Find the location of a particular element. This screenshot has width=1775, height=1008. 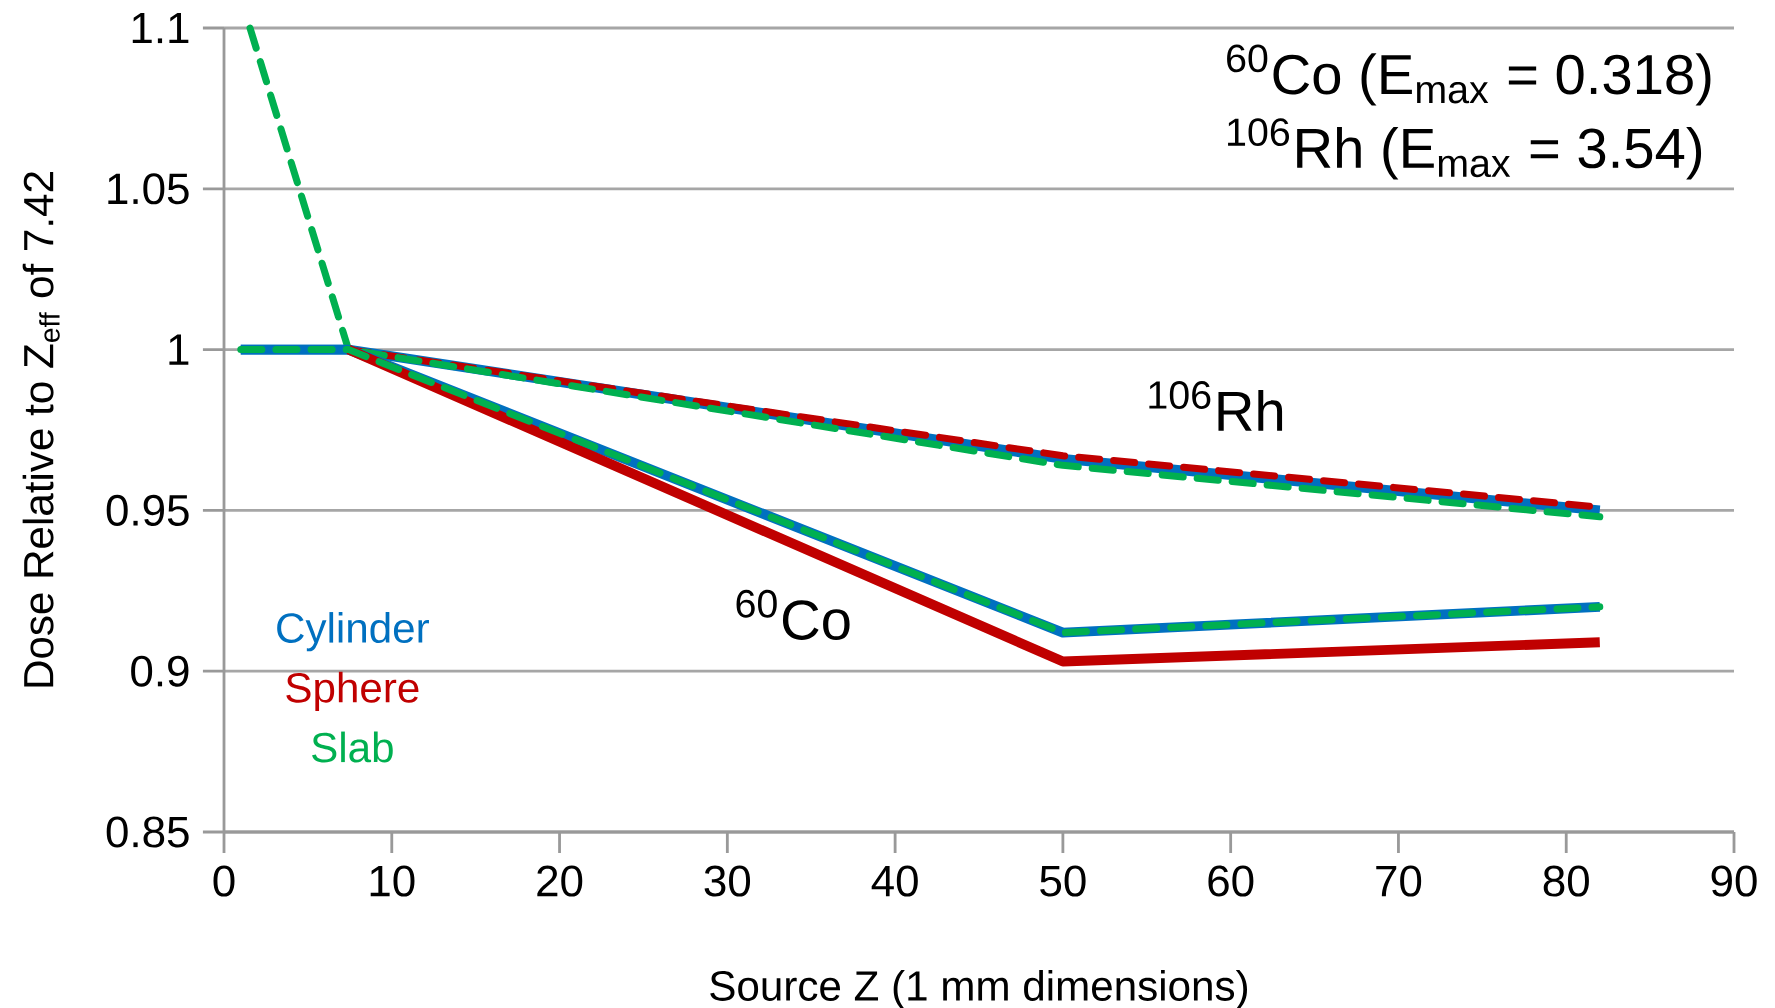

x-tick-label: 30 is located at coordinates (727, 881).